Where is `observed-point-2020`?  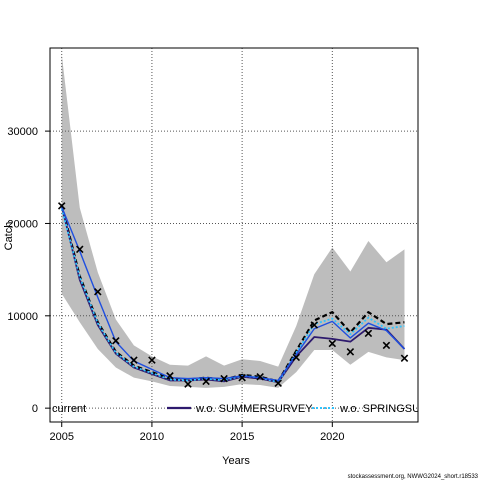
observed-point-2020 is located at coordinates (332, 343).